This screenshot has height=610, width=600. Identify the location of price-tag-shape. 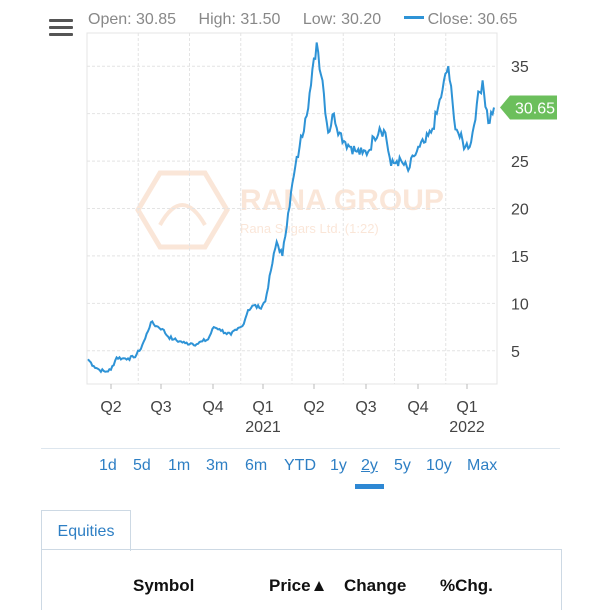
(528, 107).